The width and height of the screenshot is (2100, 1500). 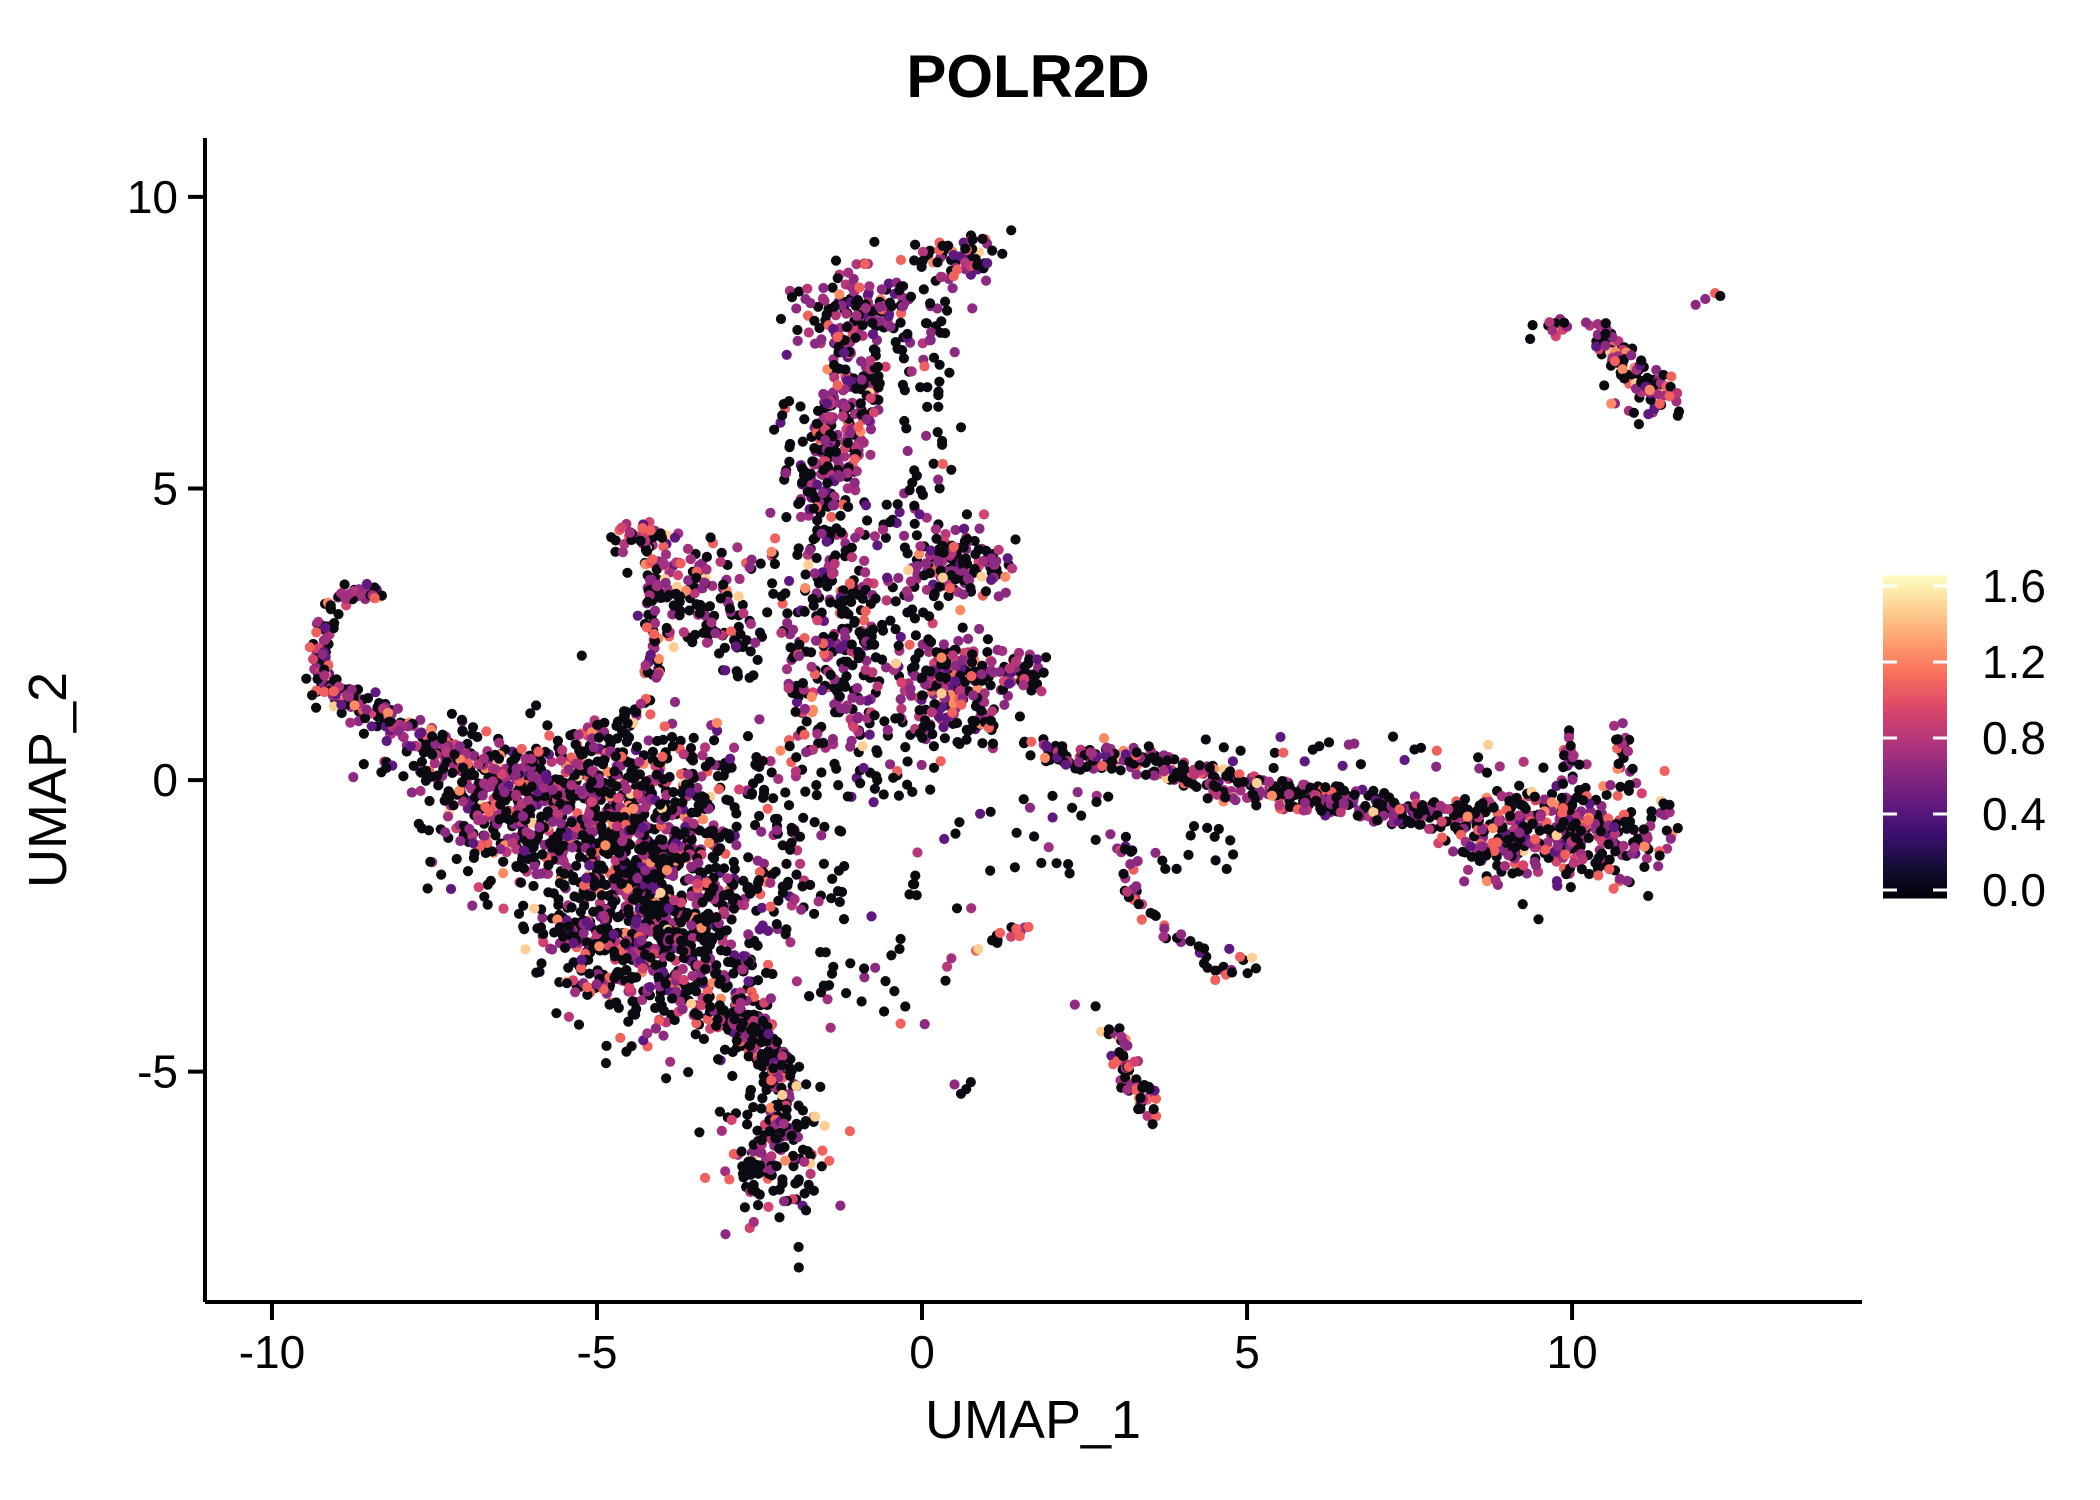 I want to click on x-axis-title: UMAP_1, so click(x=1033, y=1420).